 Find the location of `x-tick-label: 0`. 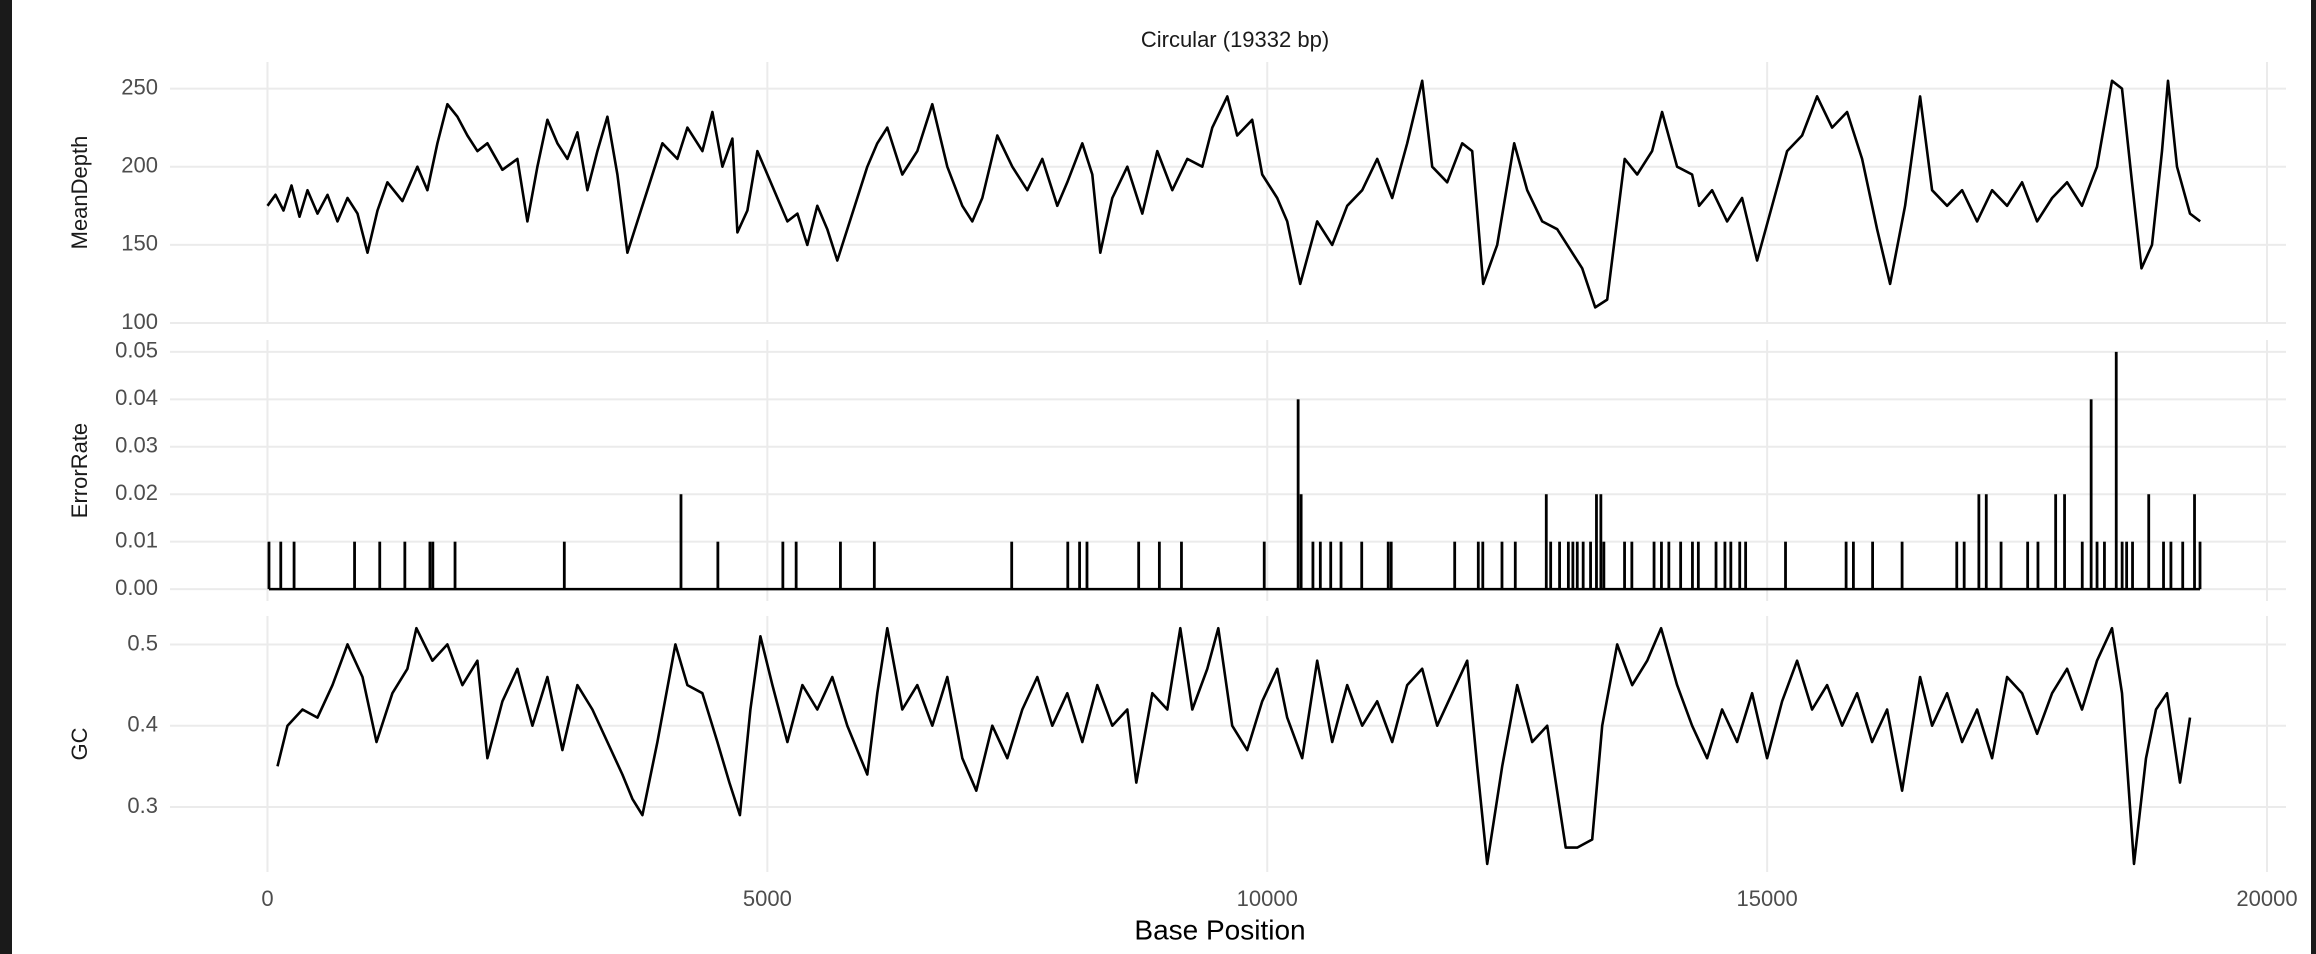

x-tick-label: 0 is located at coordinates (267, 898).